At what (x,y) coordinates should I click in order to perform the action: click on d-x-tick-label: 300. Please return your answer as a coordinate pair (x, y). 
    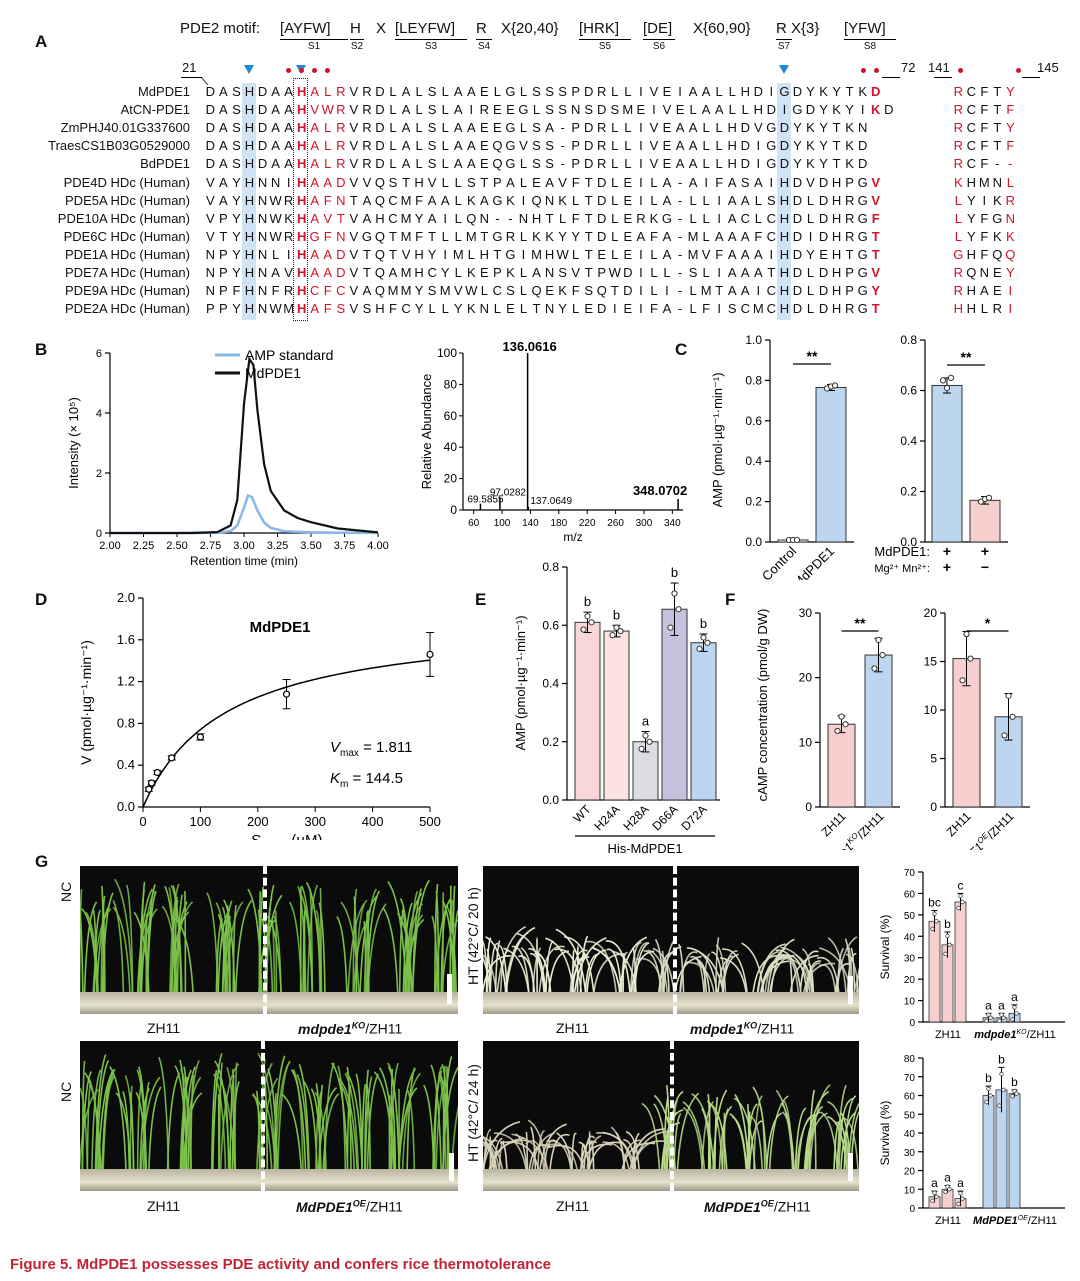
    Looking at the image, I should click on (315, 821).